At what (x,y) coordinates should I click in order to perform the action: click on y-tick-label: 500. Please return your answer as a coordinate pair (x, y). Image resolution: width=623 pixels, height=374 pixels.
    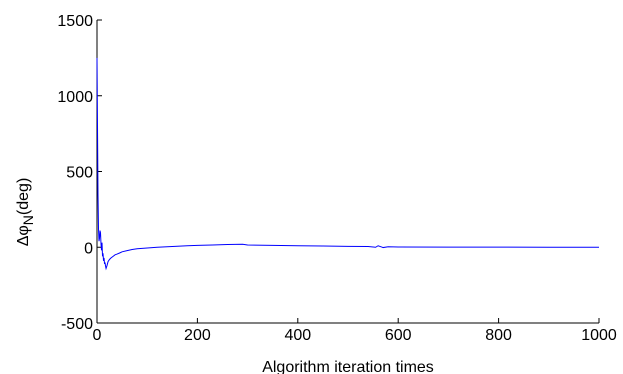
    Looking at the image, I should click on (79, 173).